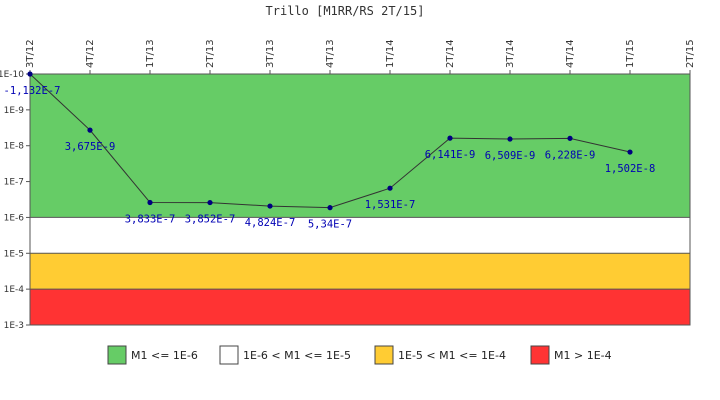  Describe the element at coordinates (630, 53) in the screenshot. I see `x-tick-label: 1T/15` at that location.